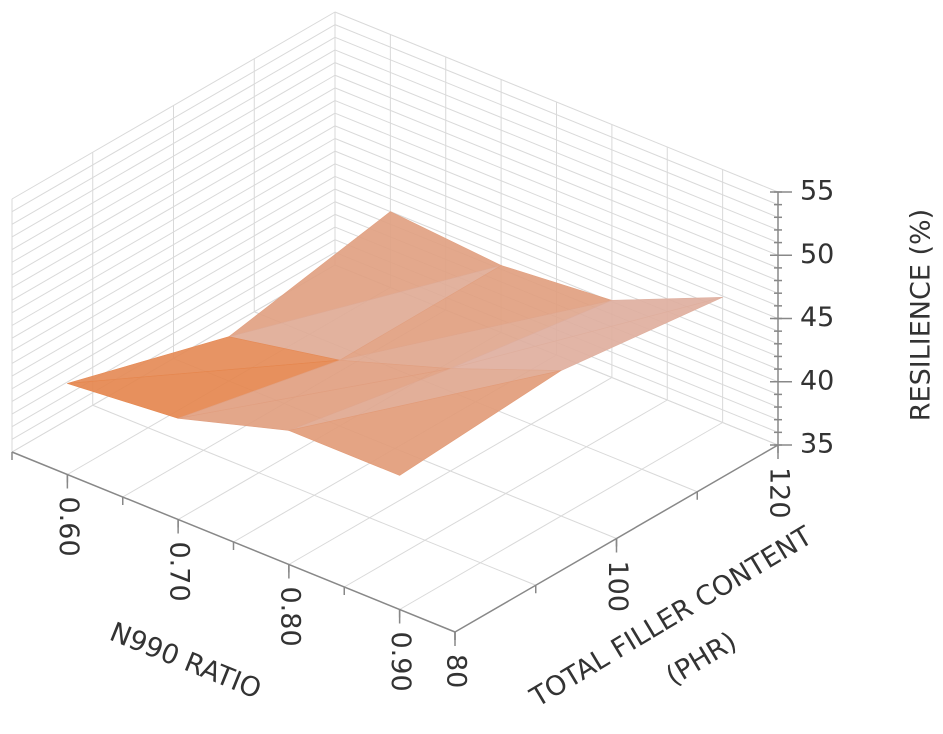 This screenshot has width=943, height=734. What do you see at coordinates (68, 527) in the screenshot?
I see `x-tick-label: 0.60` at bounding box center [68, 527].